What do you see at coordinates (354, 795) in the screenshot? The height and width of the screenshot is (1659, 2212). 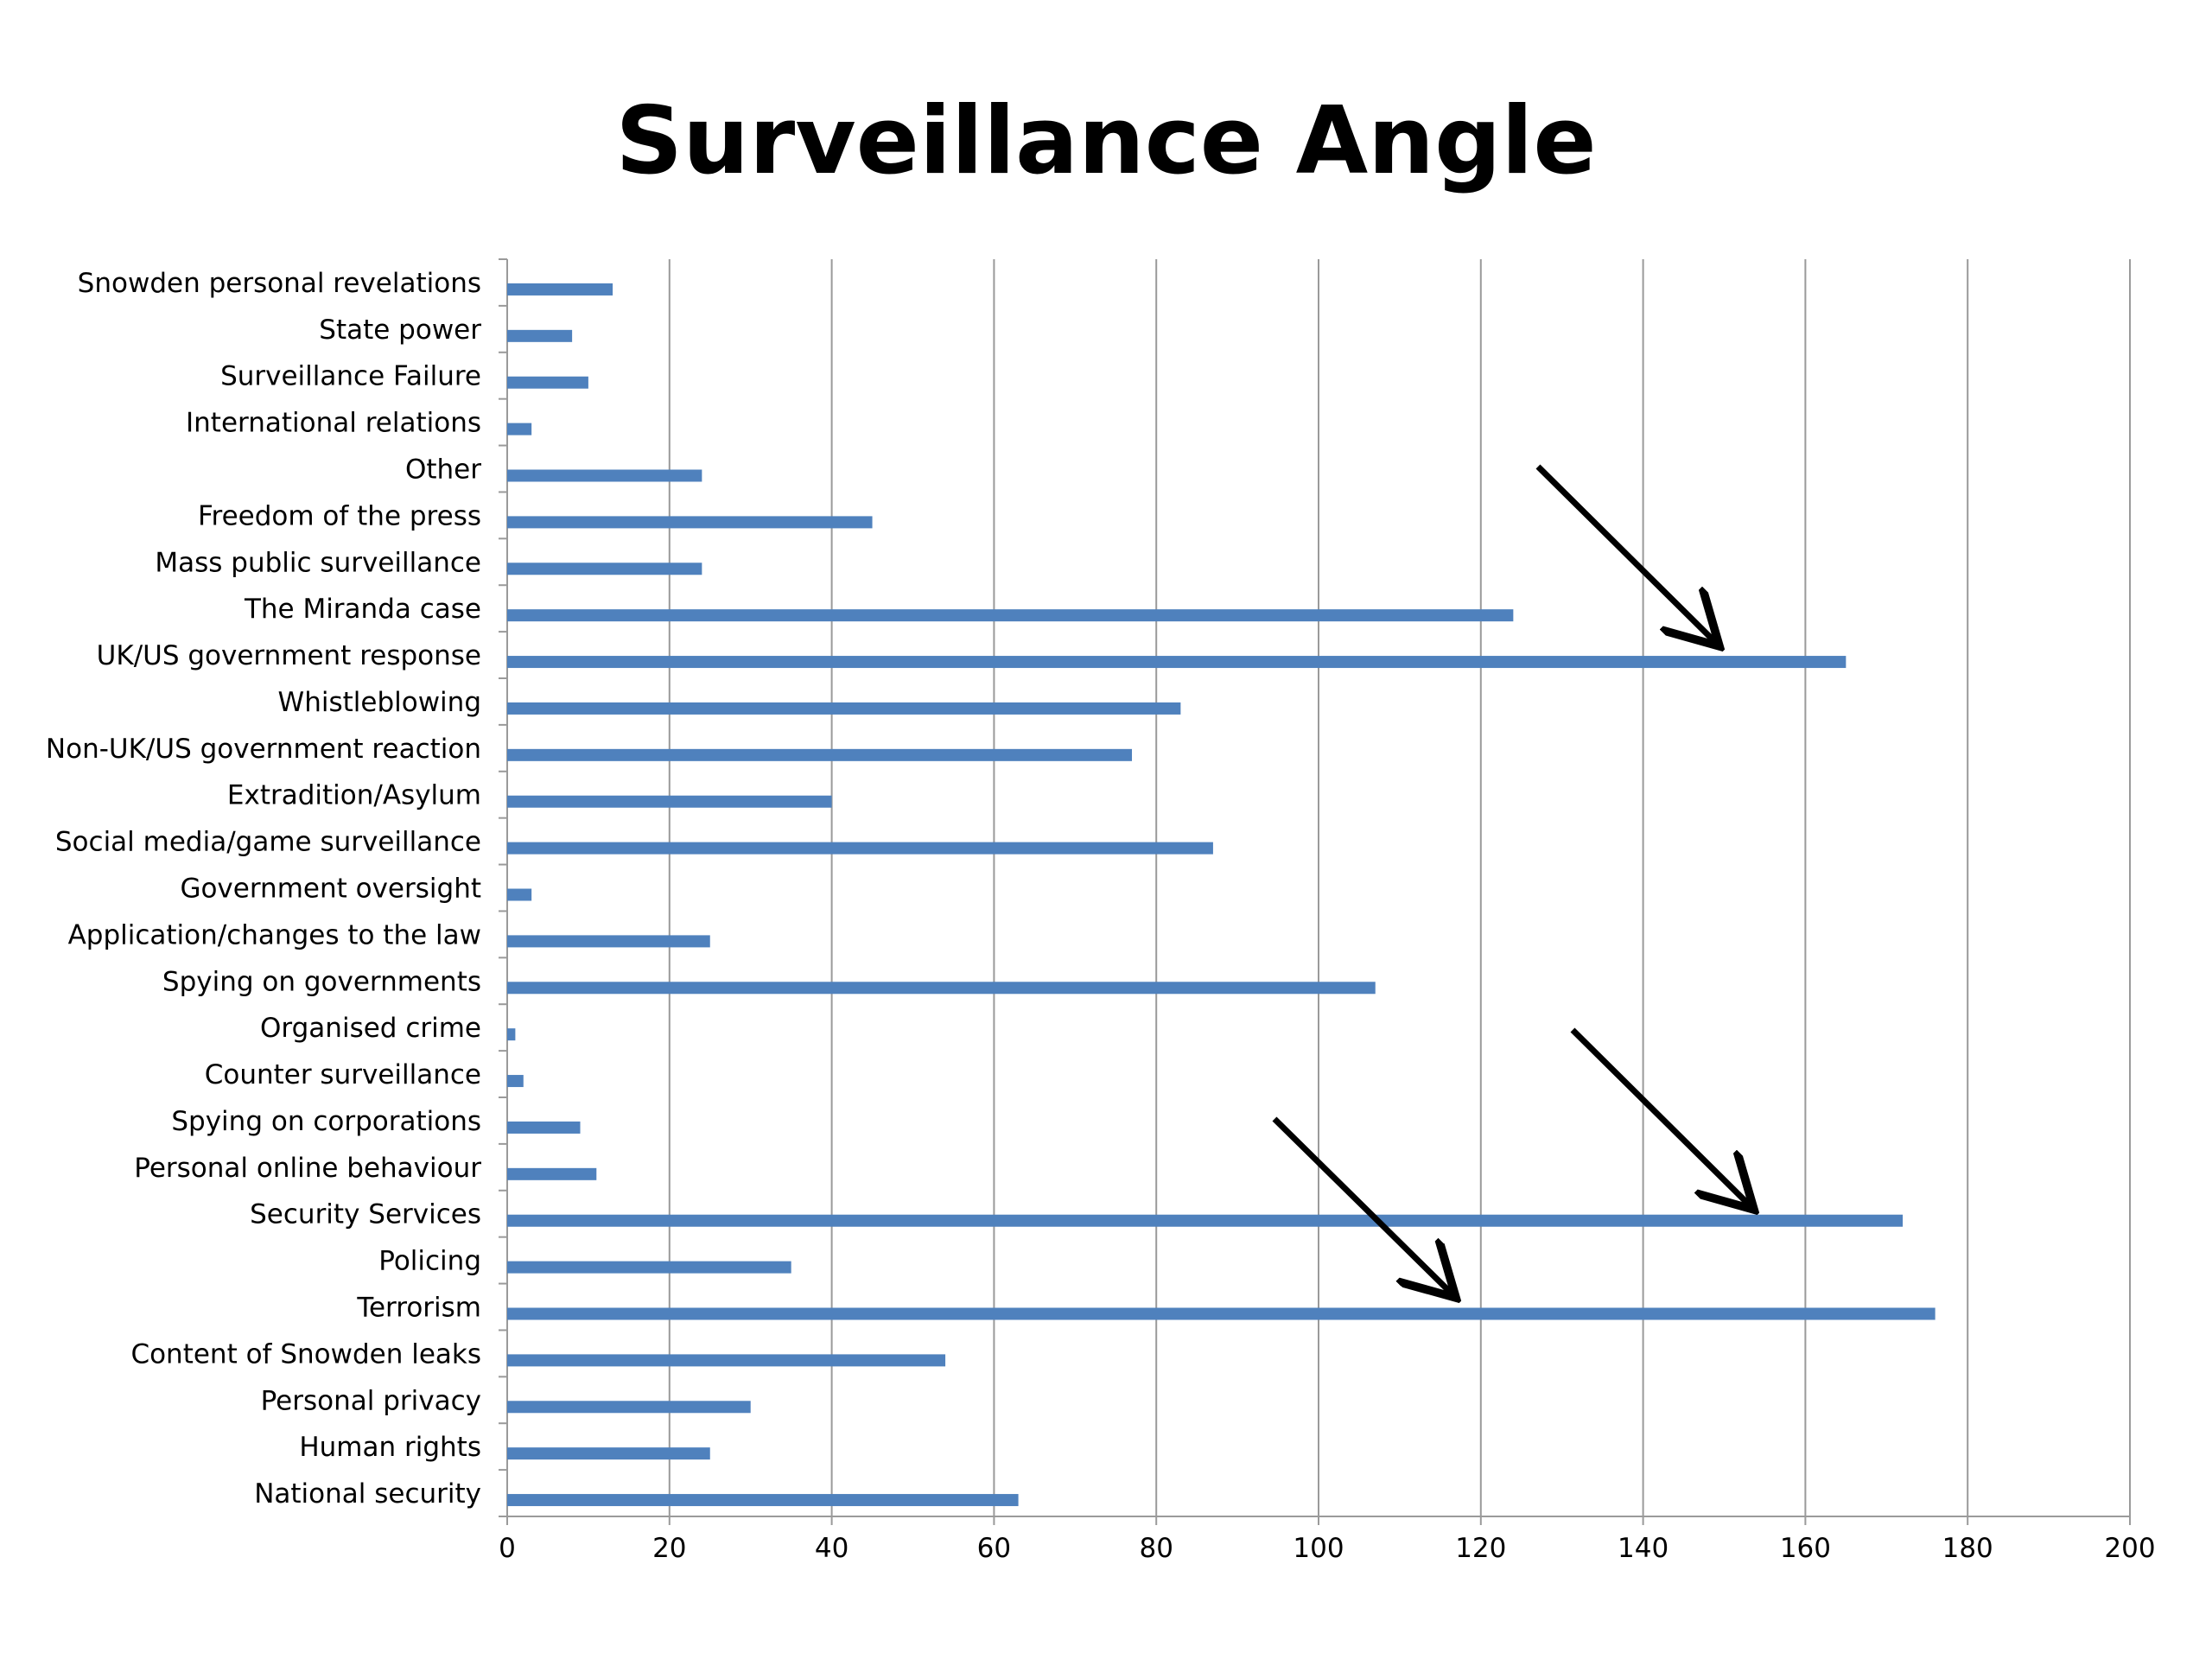 I see `category-label: Extradition/Asylum` at bounding box center [354, 795].